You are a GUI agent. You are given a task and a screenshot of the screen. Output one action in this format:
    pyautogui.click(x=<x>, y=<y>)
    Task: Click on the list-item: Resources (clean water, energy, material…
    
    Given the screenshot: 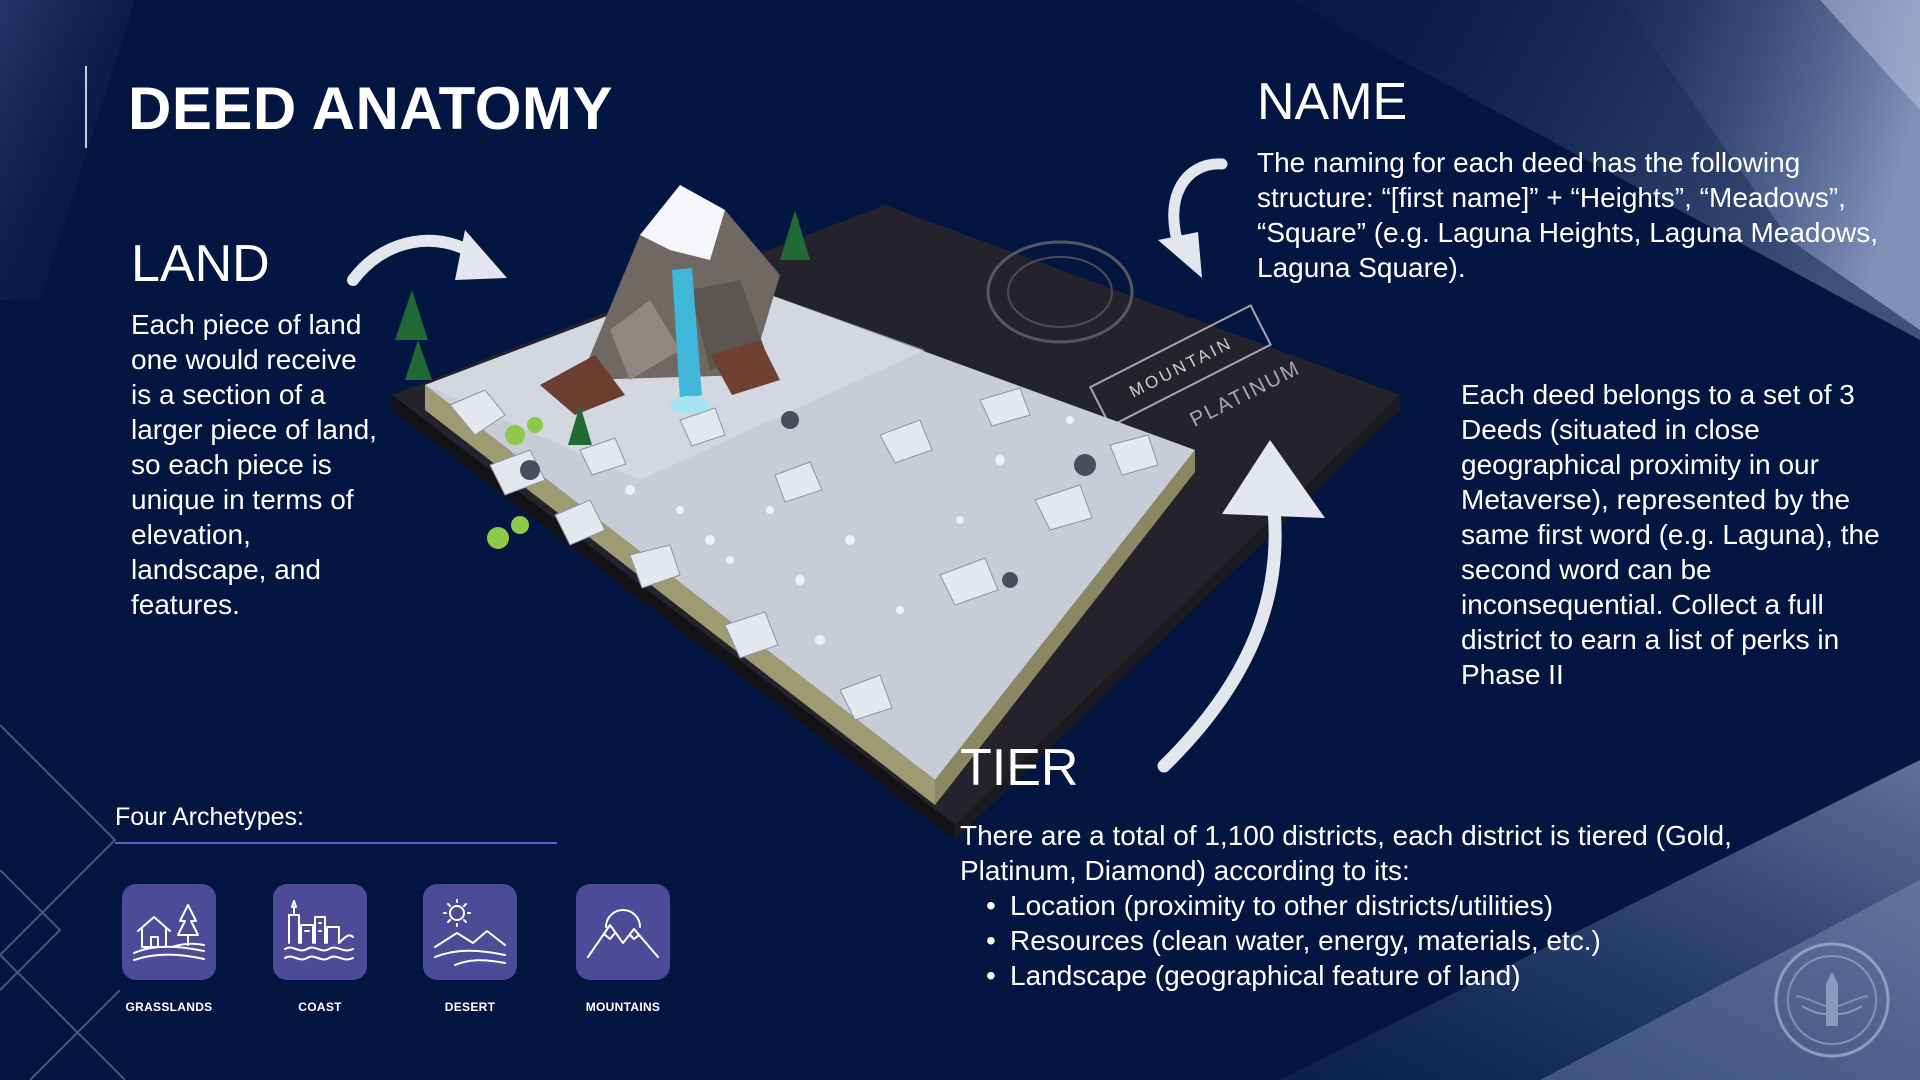 What is the action you would take?
    pyautogui.click(x=1358, y=940)
    